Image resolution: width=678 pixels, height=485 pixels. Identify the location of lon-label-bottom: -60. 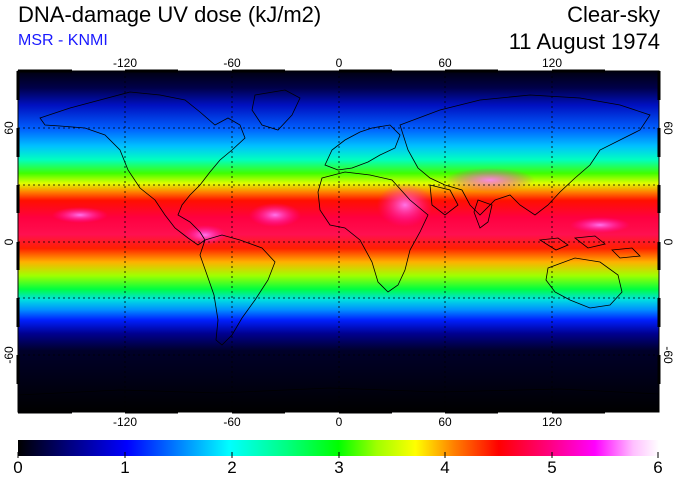
(232, 422).